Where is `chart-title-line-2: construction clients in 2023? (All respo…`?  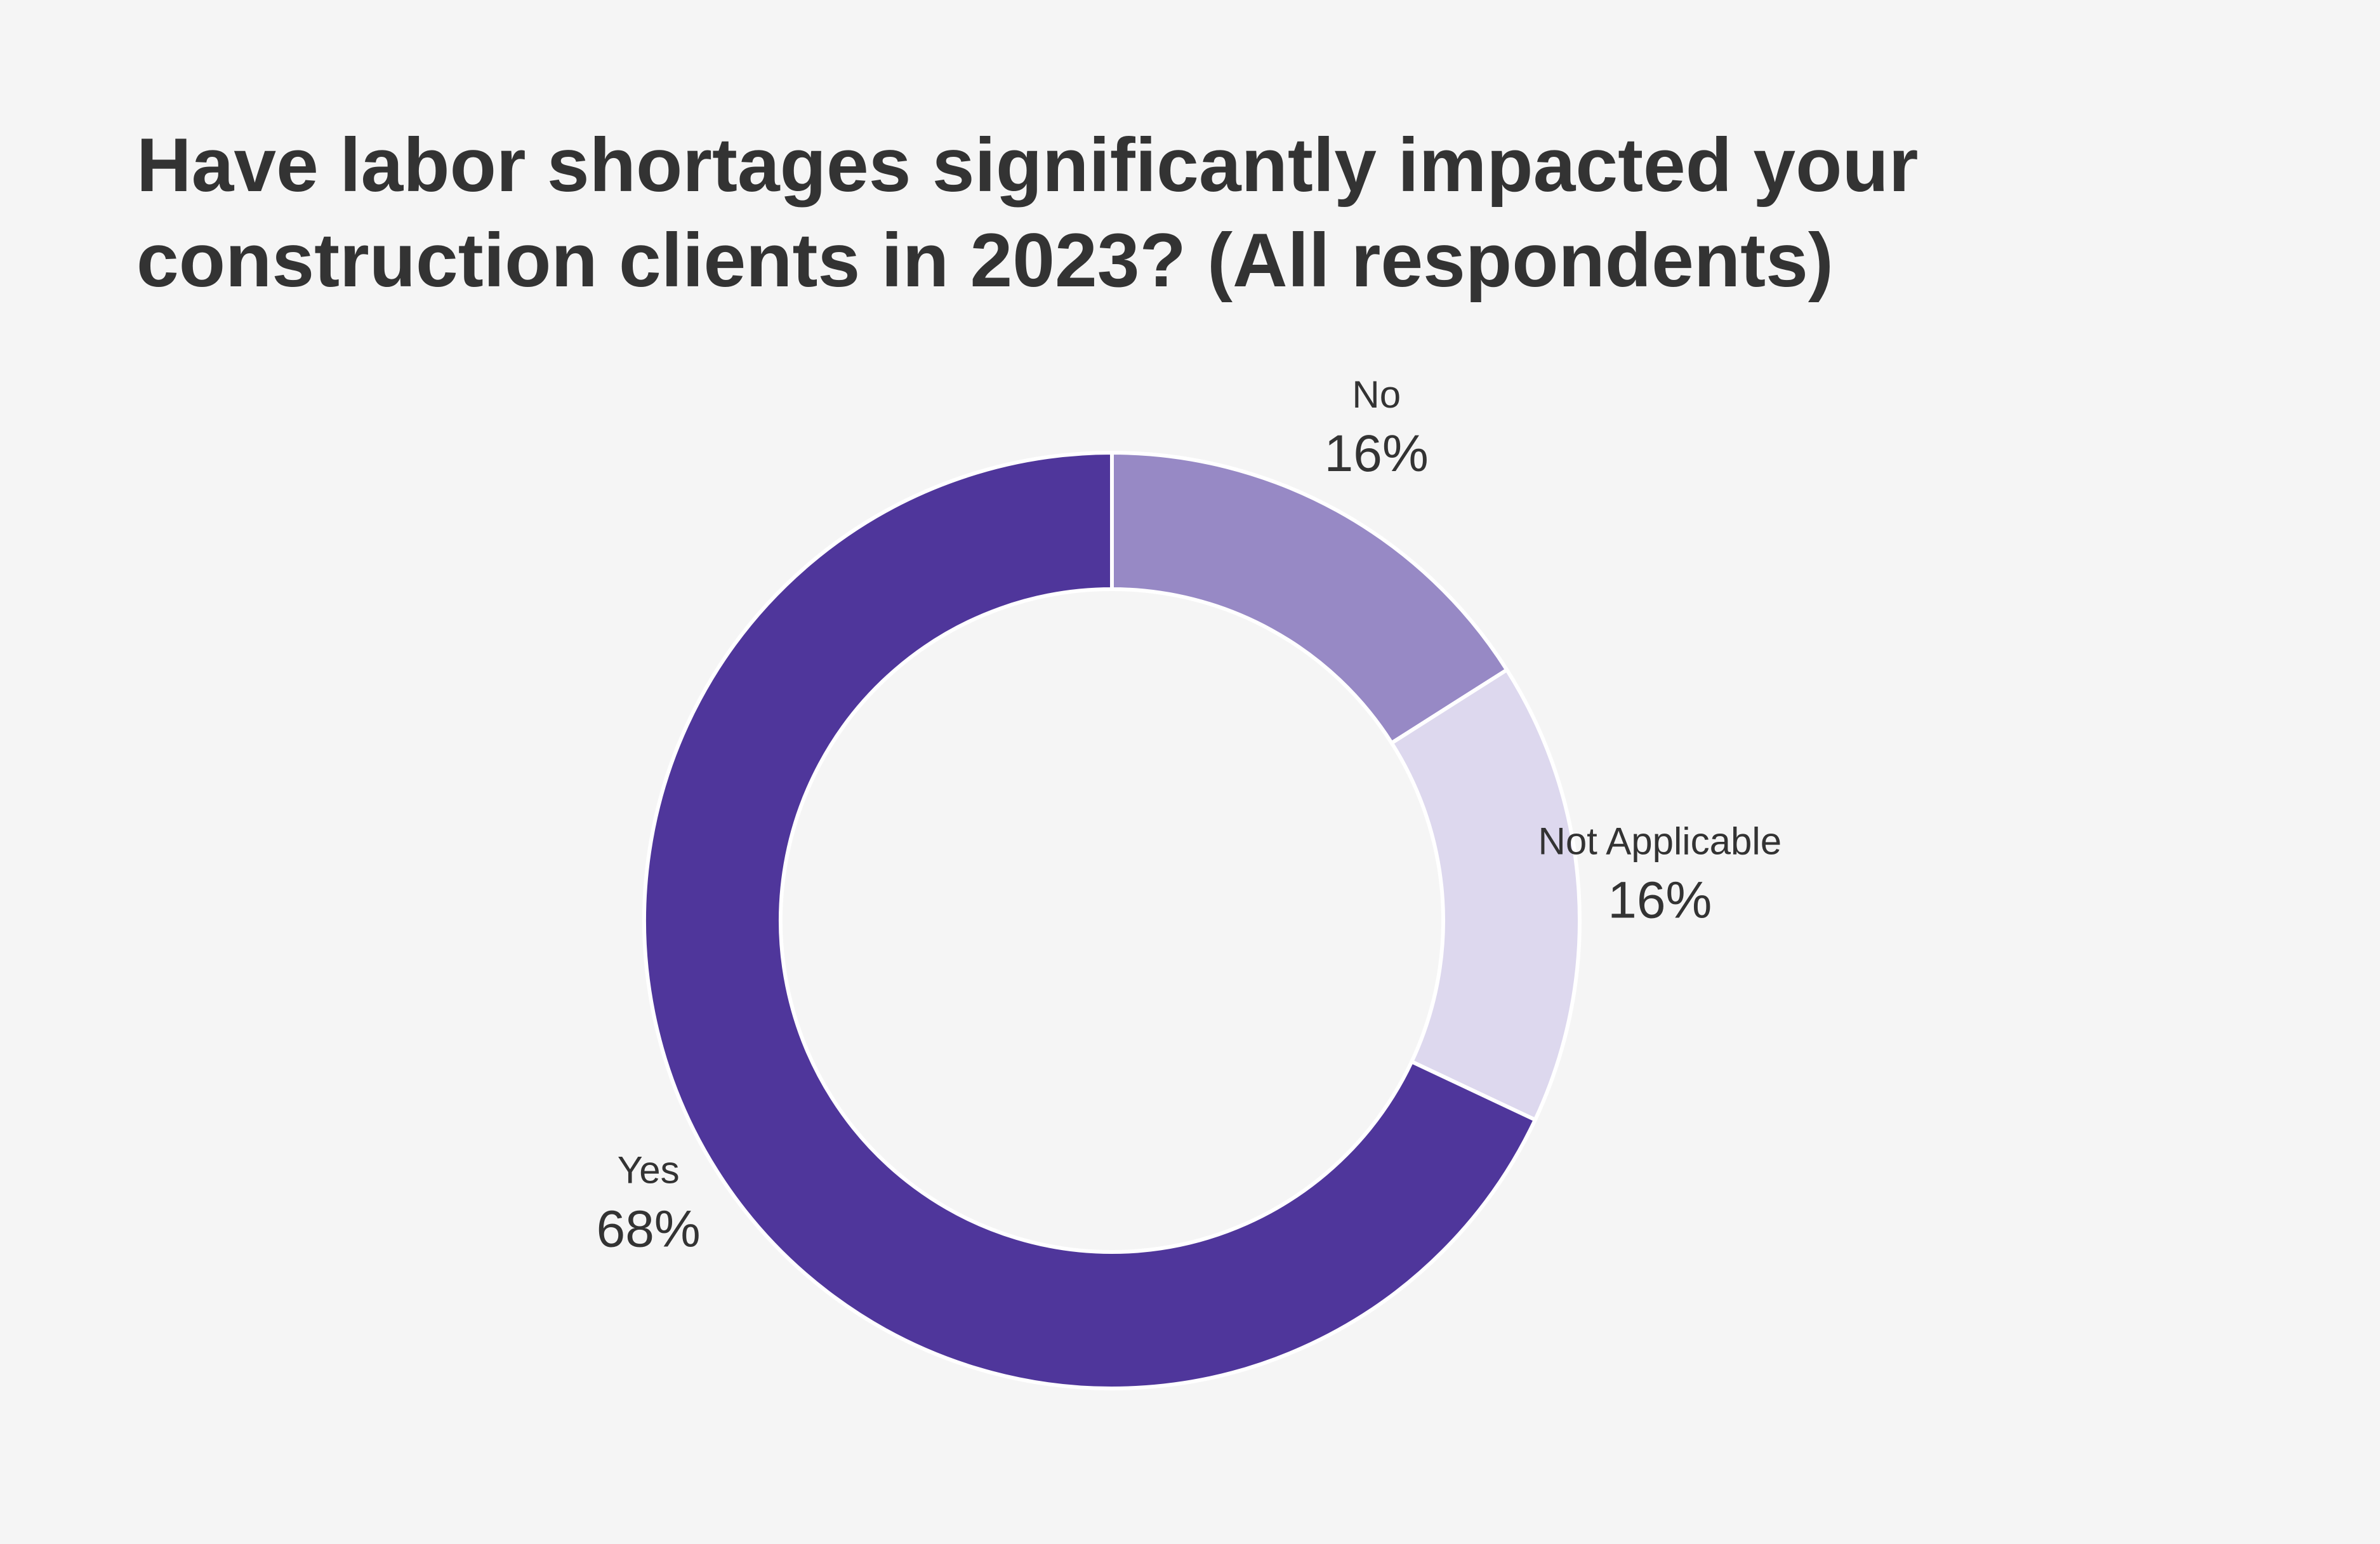 chart-title-line-2: construction clients in 2023? (All respo… is located at coordinates (985, 260).